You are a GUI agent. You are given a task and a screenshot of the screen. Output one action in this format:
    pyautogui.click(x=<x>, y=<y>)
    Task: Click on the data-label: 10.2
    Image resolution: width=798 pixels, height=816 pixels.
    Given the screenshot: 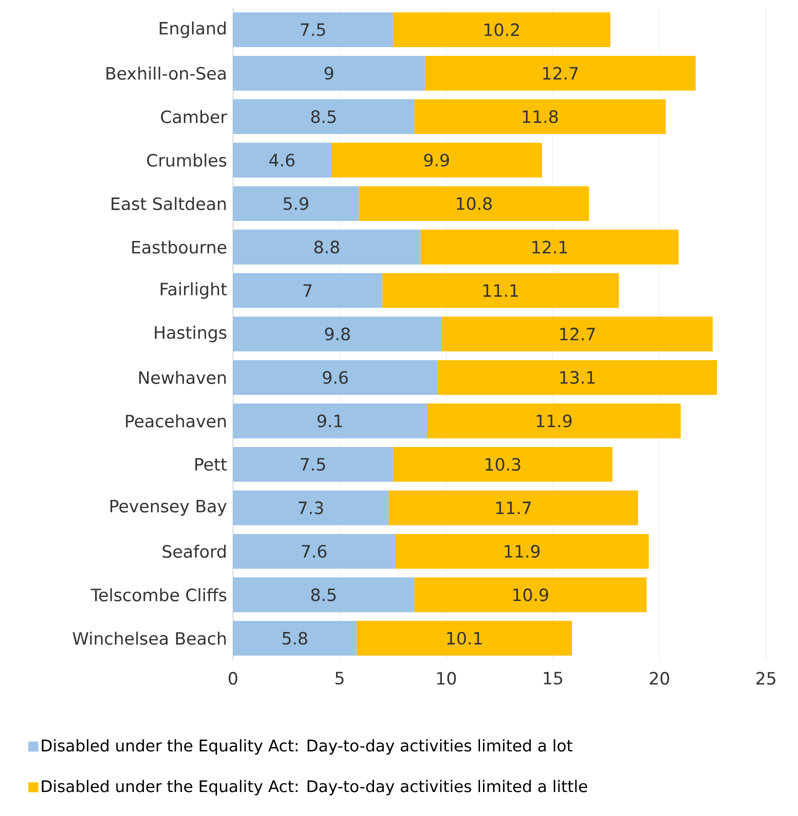 What is the action you would take?
    pyautogui.click(x=501, y=29)
    